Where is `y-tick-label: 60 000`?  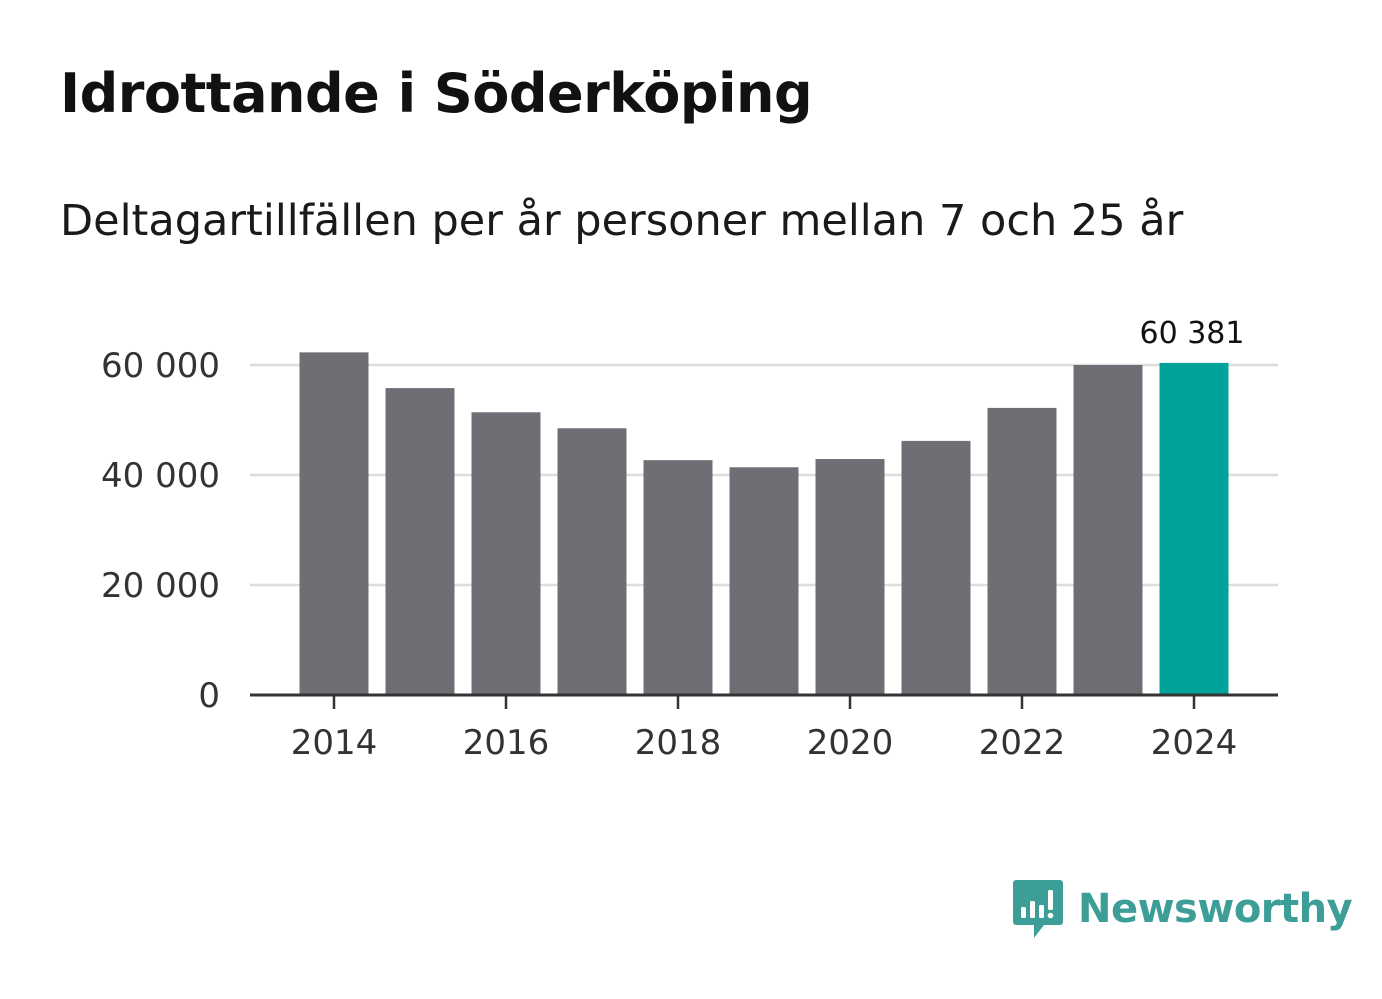 y-tick-label: 60 000 is located at coordinates (160, 366).